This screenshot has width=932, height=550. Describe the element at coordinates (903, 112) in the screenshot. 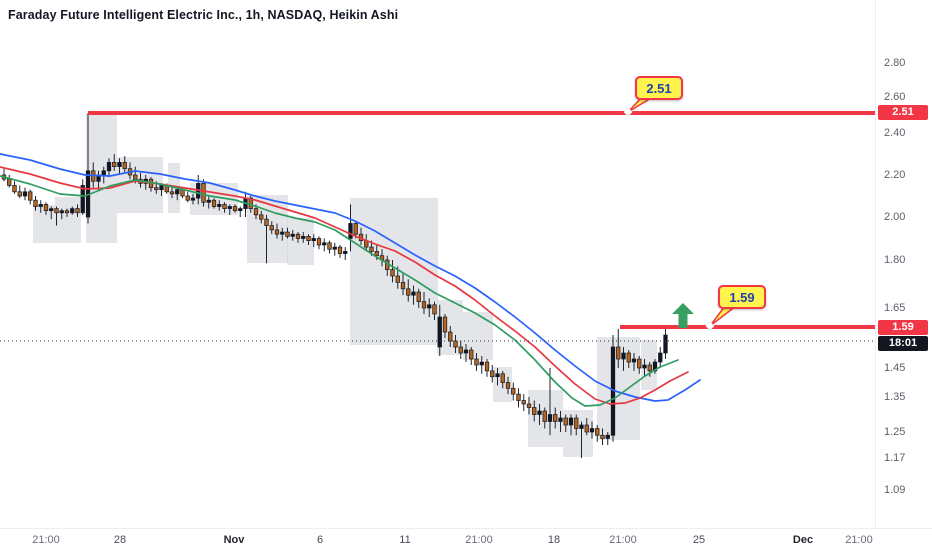

I see `resistance-price-label-2-51: 2.51` at that location.